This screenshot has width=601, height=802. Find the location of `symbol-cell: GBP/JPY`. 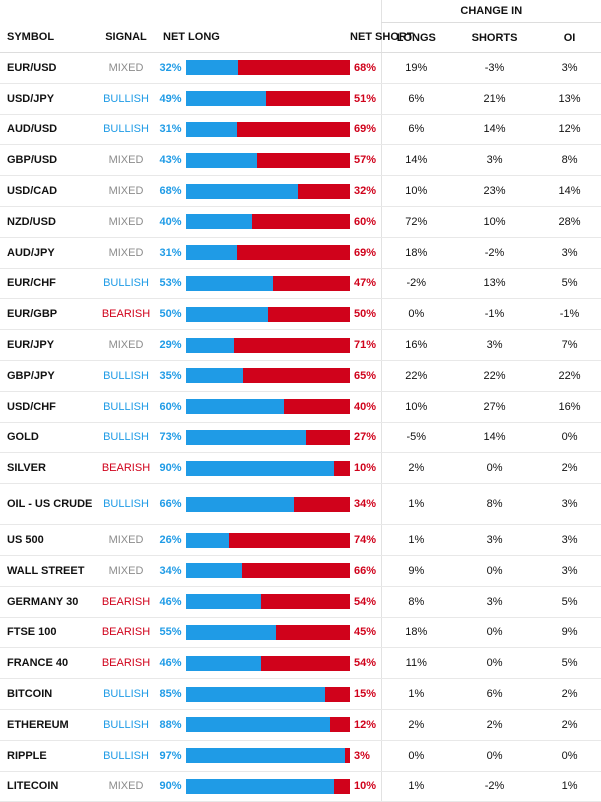

symbol-cell: GBP/JPY is located at coordinates (48, 376).